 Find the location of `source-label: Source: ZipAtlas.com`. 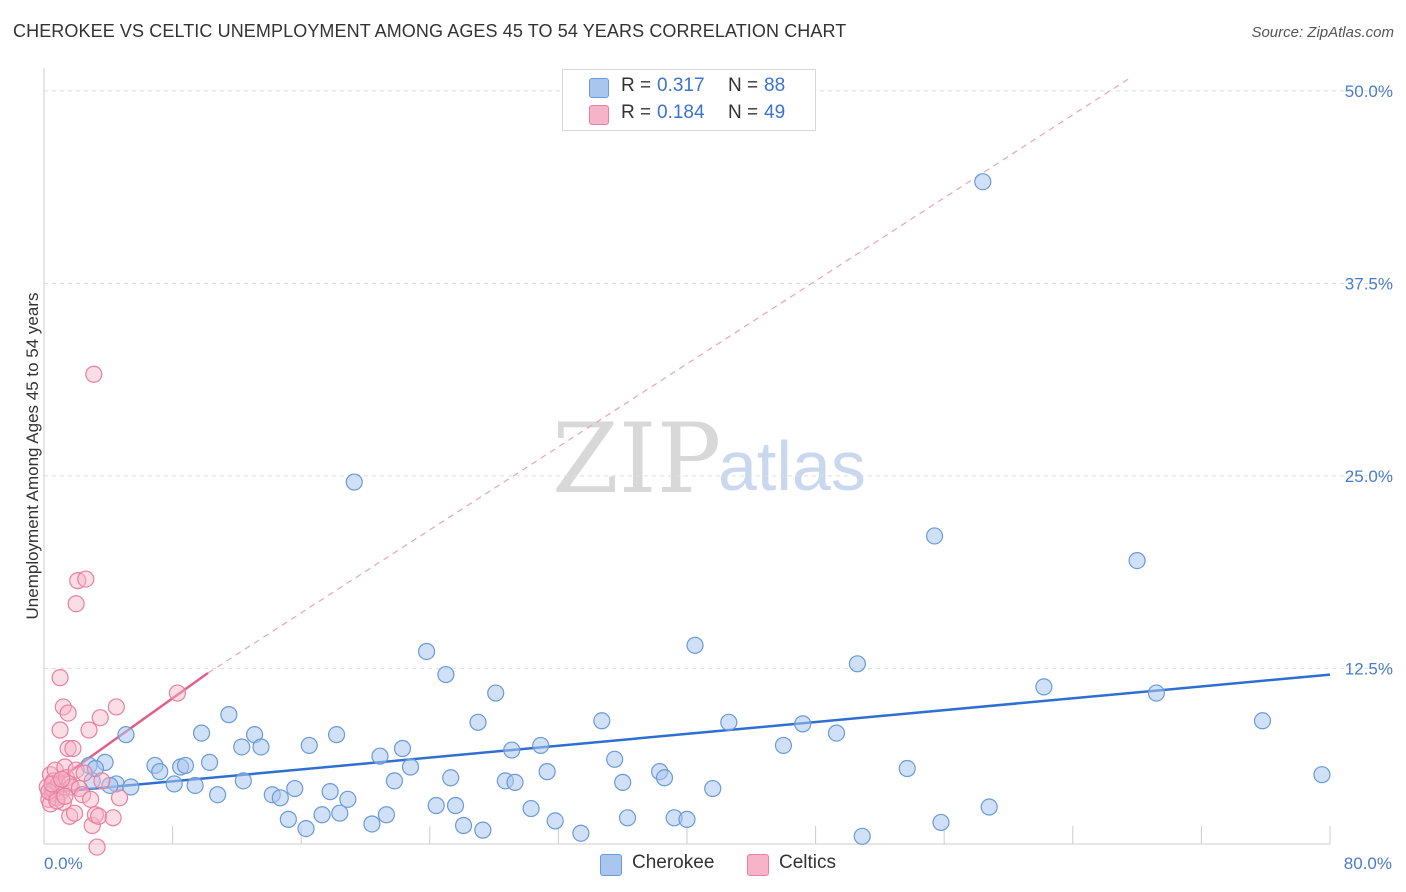

source-label: Source: ZipAtlas.com is located at coordinates (1322, 32).